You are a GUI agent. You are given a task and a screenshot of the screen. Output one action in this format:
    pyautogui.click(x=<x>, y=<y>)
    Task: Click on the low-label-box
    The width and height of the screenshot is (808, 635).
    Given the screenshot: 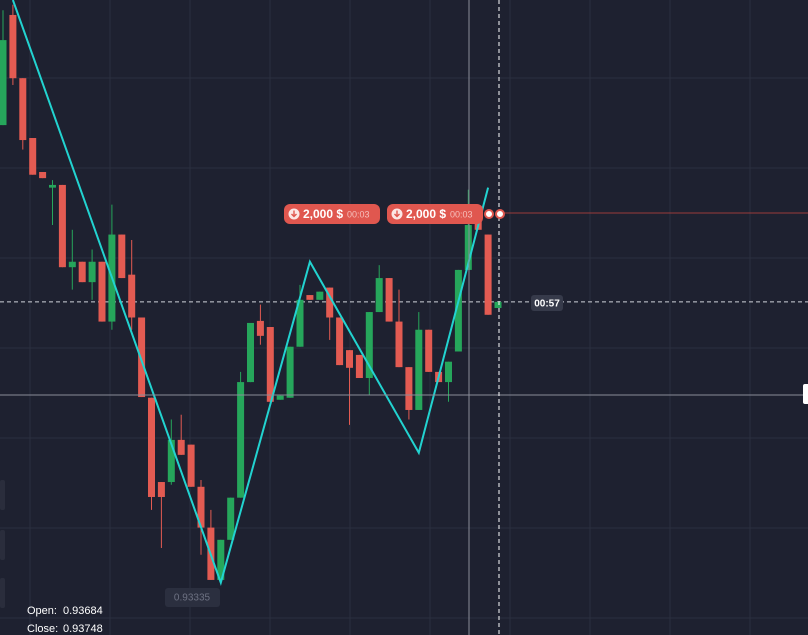 What is the action you would take?
    pyautogui.click(x=192, y=597)
    